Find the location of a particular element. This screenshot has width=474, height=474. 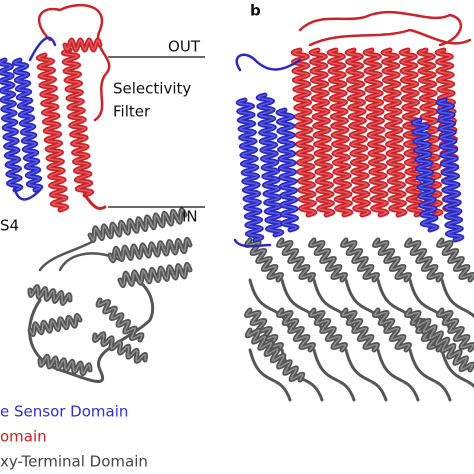

filter-label: Filter is located at coordinates (132, 112).